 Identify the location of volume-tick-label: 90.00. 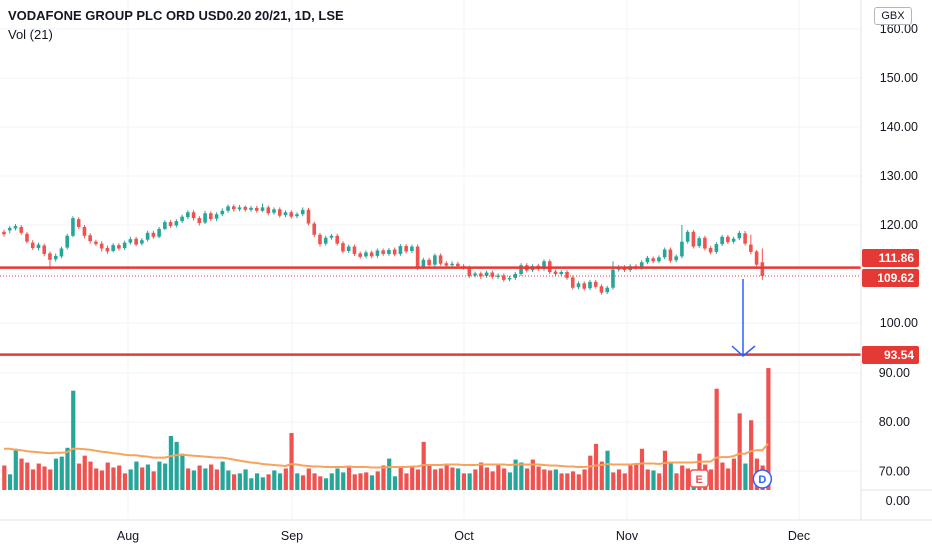
(894, 373).